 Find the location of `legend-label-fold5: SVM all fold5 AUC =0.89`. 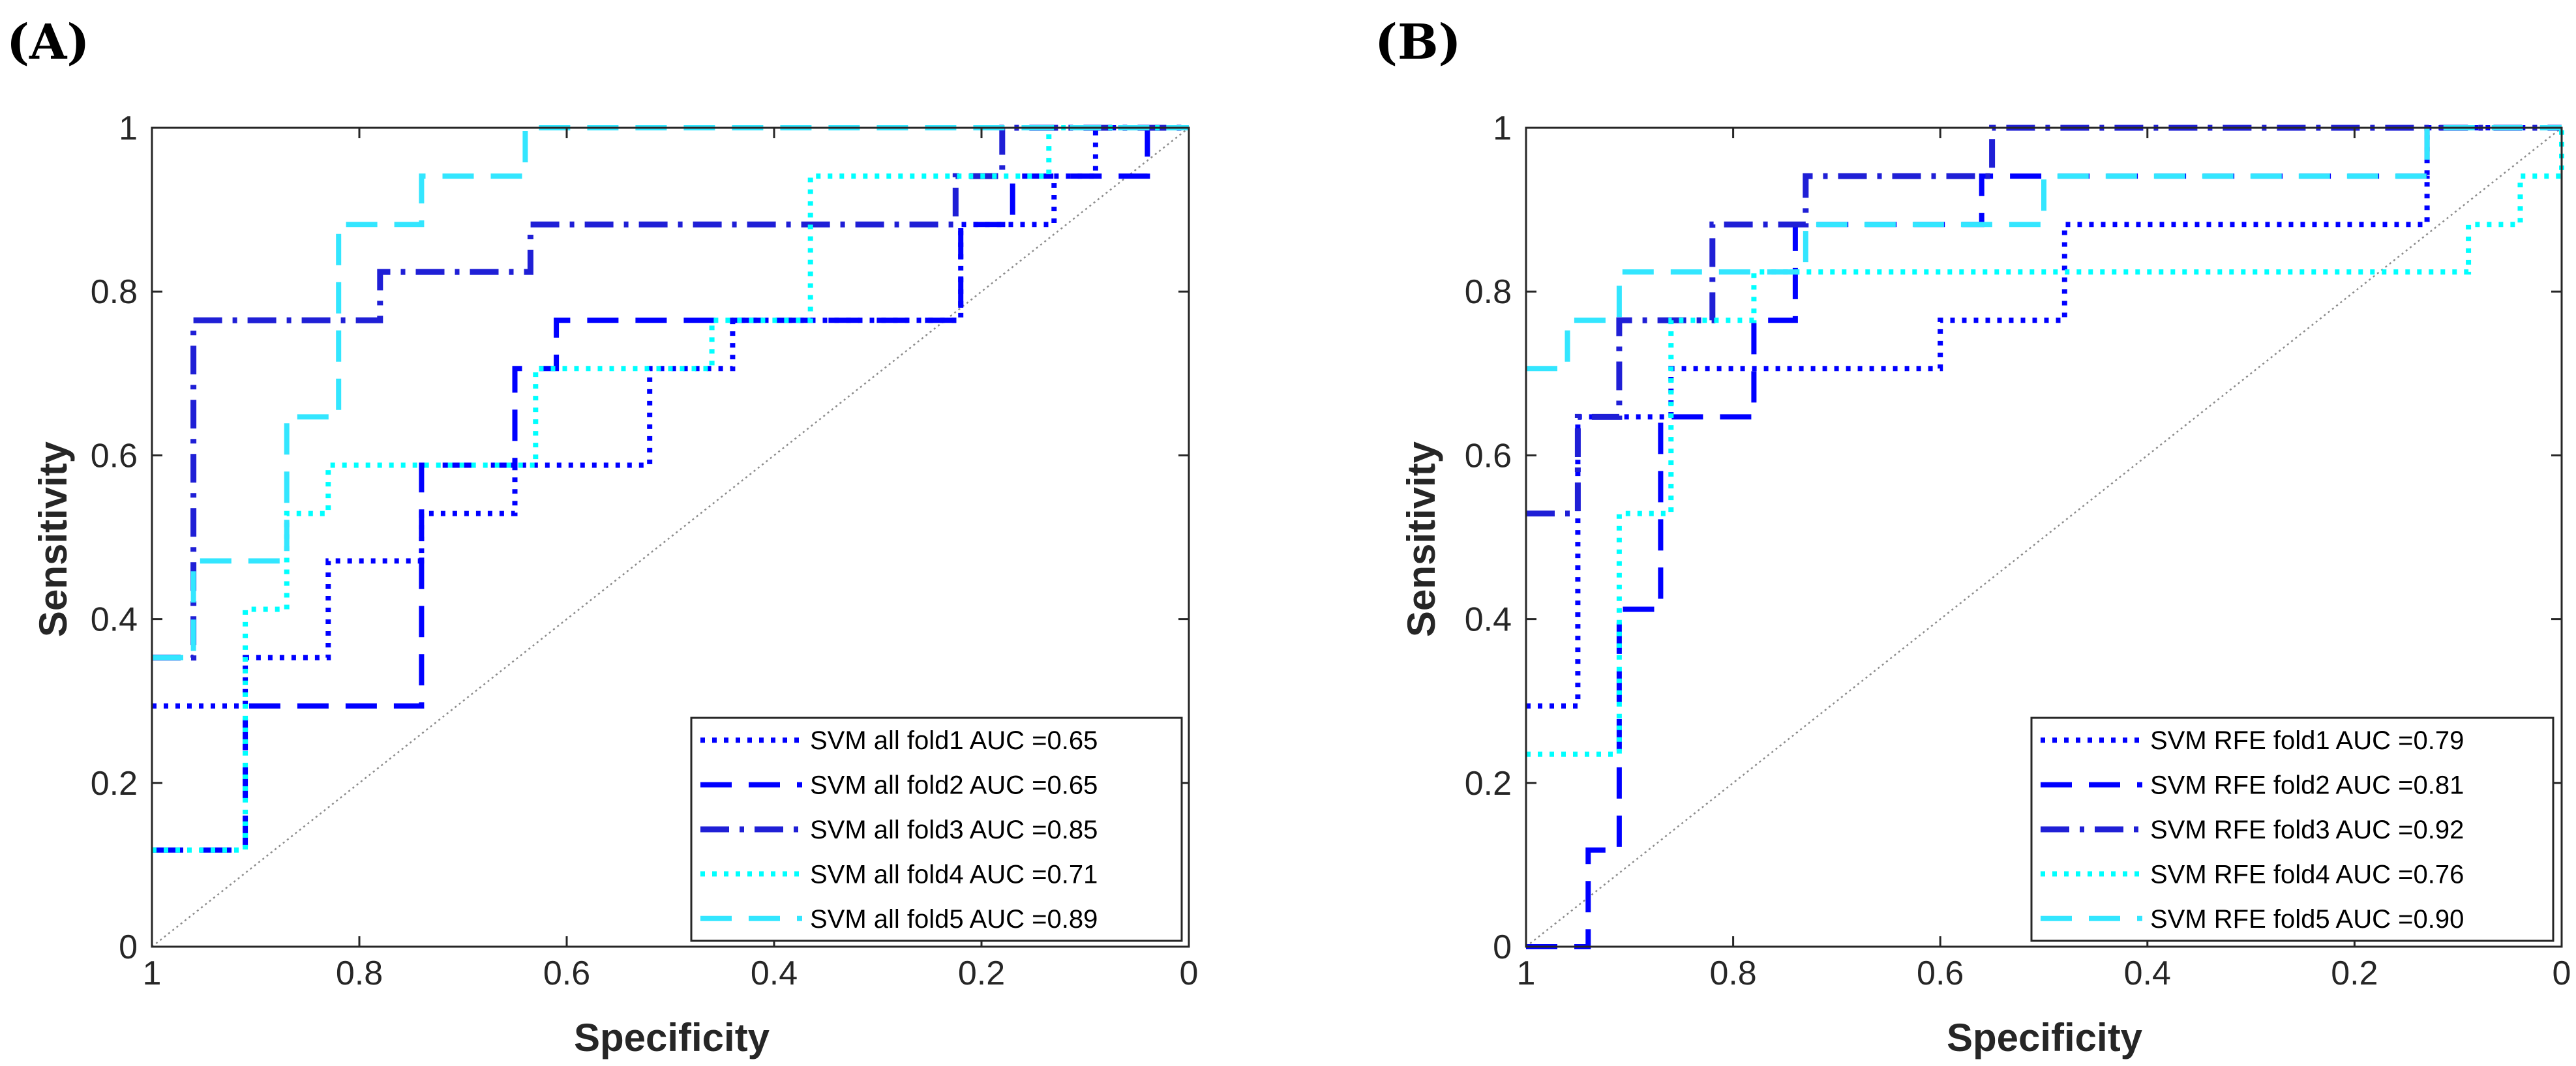

legend-label-fold5: SVM all fold5 AUC =0.89 is located at coordinates (954, 919).